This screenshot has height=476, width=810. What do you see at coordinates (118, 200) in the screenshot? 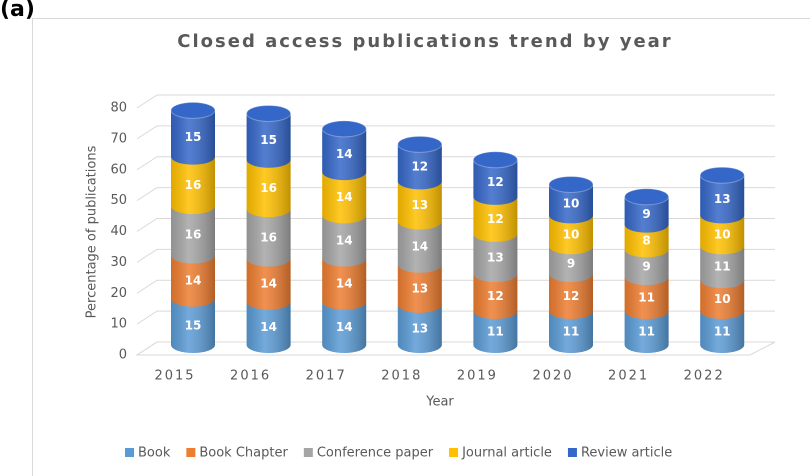
I see `y-tick-label: 50` at bounding box center [118, 200].